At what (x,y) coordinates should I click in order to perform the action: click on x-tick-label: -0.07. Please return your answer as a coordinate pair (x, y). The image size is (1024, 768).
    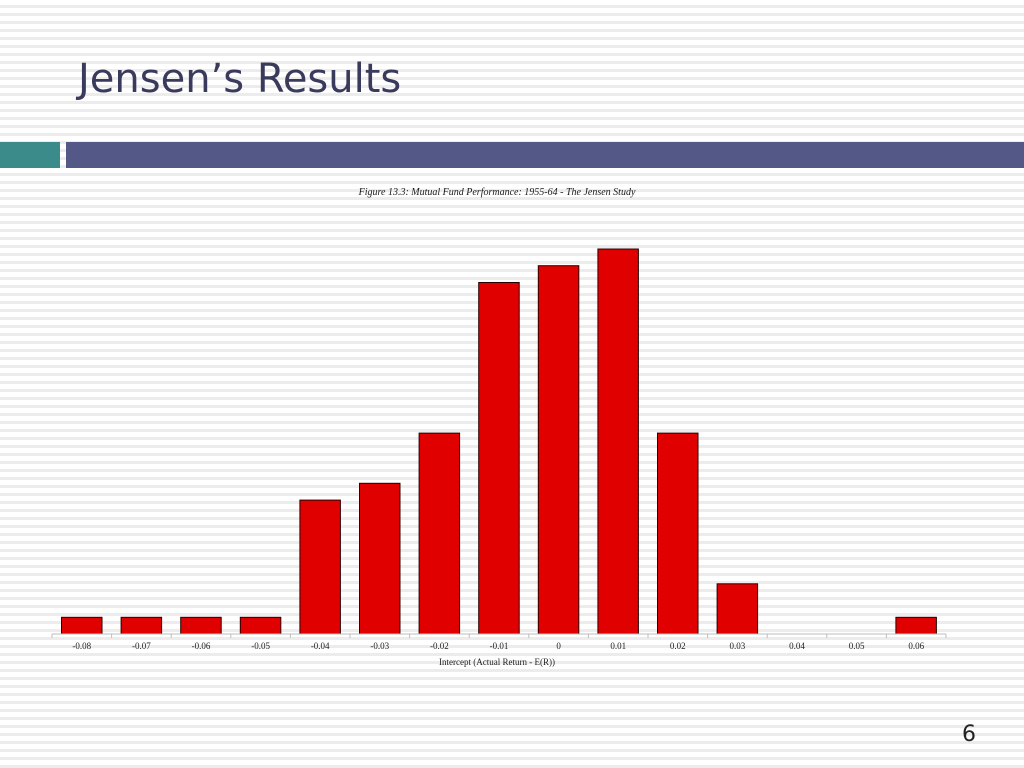
    Looking at the image, I should click on (141, 646).